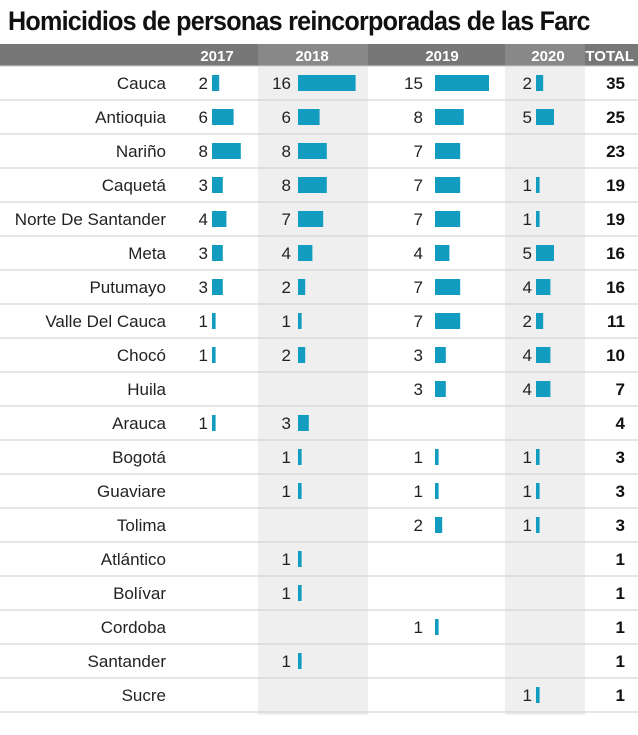 This screenshot has width=638, height=735. I want to click on row-label: Chocó, so click(141, 355).